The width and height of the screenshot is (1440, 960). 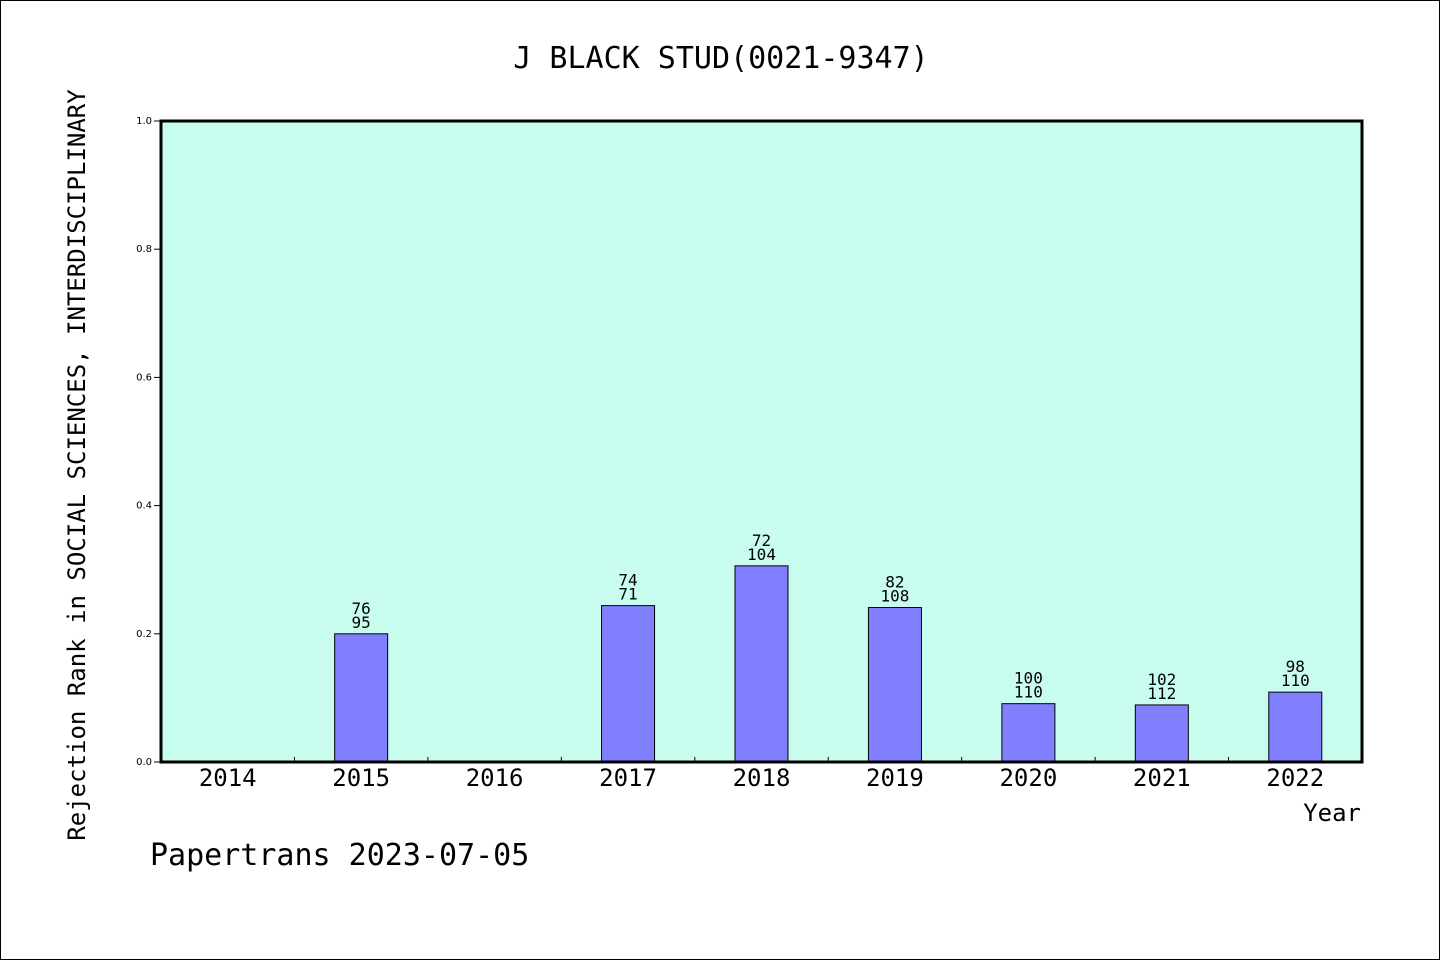 What do you see at coordinates (628, 684) in the screenshot?
I see `bar-2017` at bounding box center [628, 684].